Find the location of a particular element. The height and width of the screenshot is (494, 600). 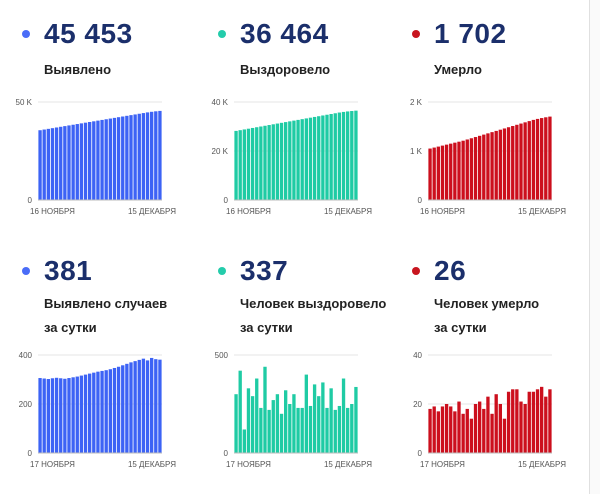

stat-label-line: Выявлено случаев is located at coordinates (106, 303).